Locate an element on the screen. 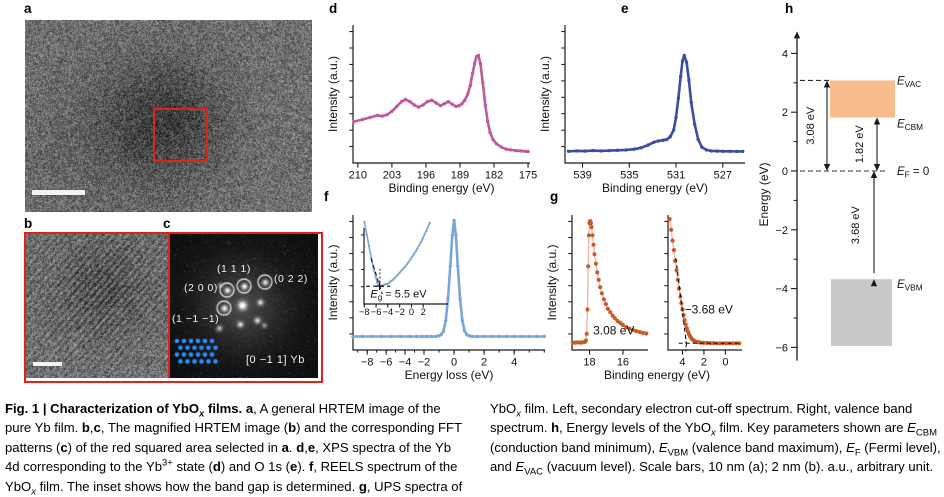  caption-segment: (conduction band minimum), is located at coordinates (574, 447).